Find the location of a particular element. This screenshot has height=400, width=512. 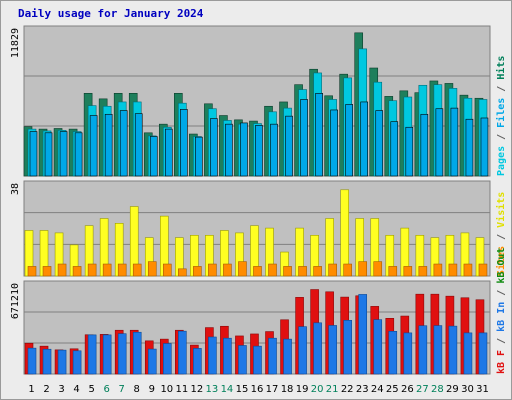

x-tick-day-30: 30 is located at coordinates (467, 389).